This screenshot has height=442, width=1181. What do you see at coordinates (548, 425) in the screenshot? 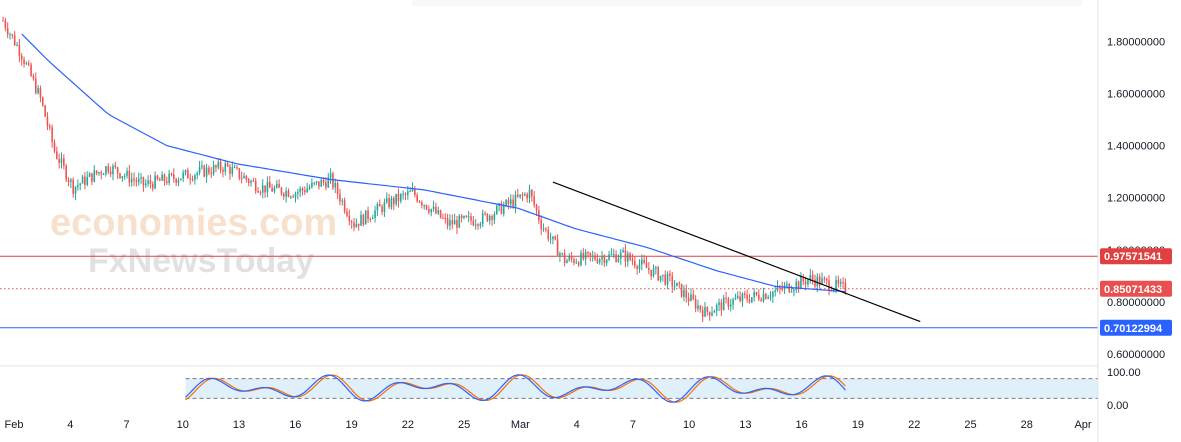
I see `time-axis: Feb 4 7 10 13 16 19 22 25 Mar 4 7 10 13 16 19 22 25 28 Apr` at bounding box center [548, 425].